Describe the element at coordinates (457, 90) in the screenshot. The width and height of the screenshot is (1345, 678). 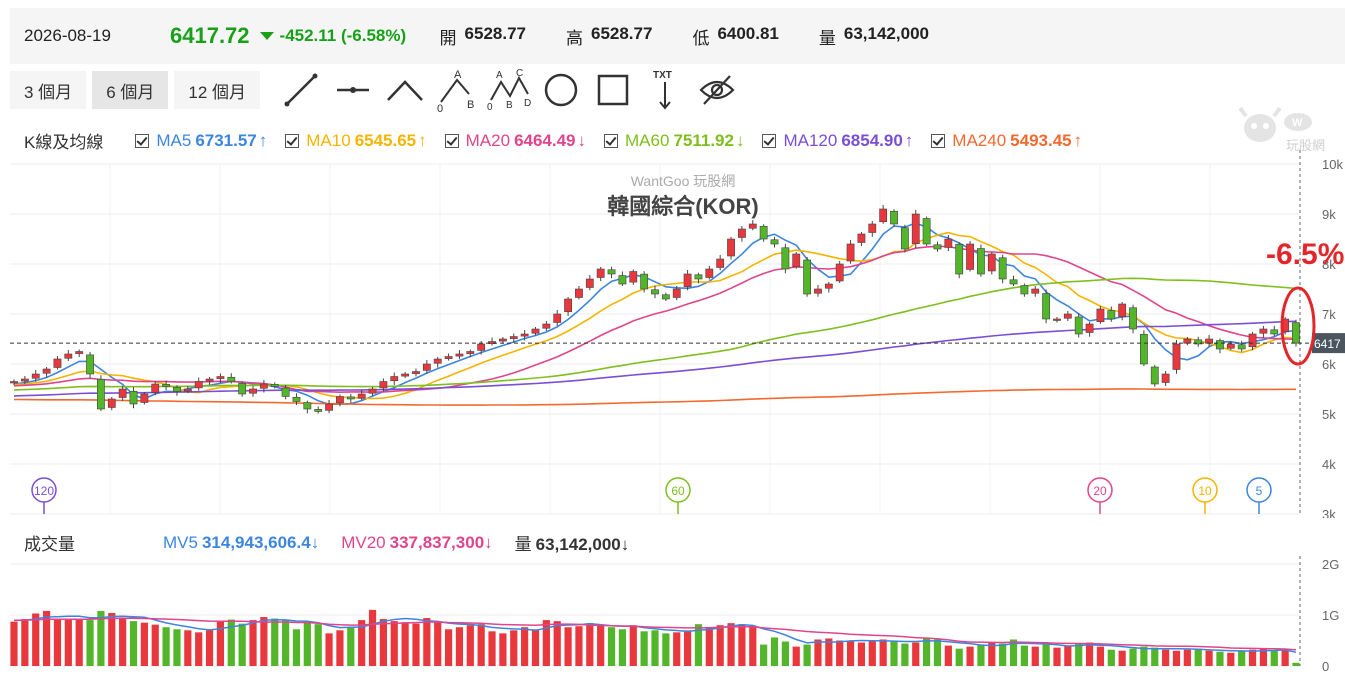
I see `abc-wave-icon: A B 0` at that location.